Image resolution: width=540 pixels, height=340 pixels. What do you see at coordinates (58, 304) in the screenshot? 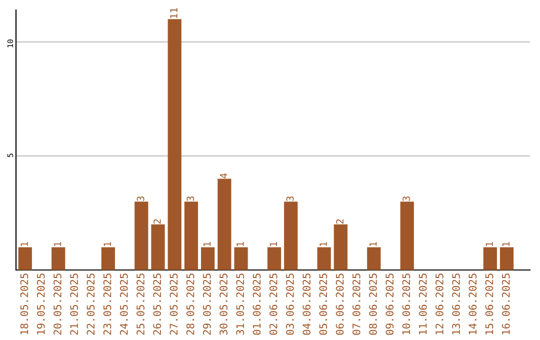
I see `x-tick-label: 20.05.2025` at bounding box center [58, 304].